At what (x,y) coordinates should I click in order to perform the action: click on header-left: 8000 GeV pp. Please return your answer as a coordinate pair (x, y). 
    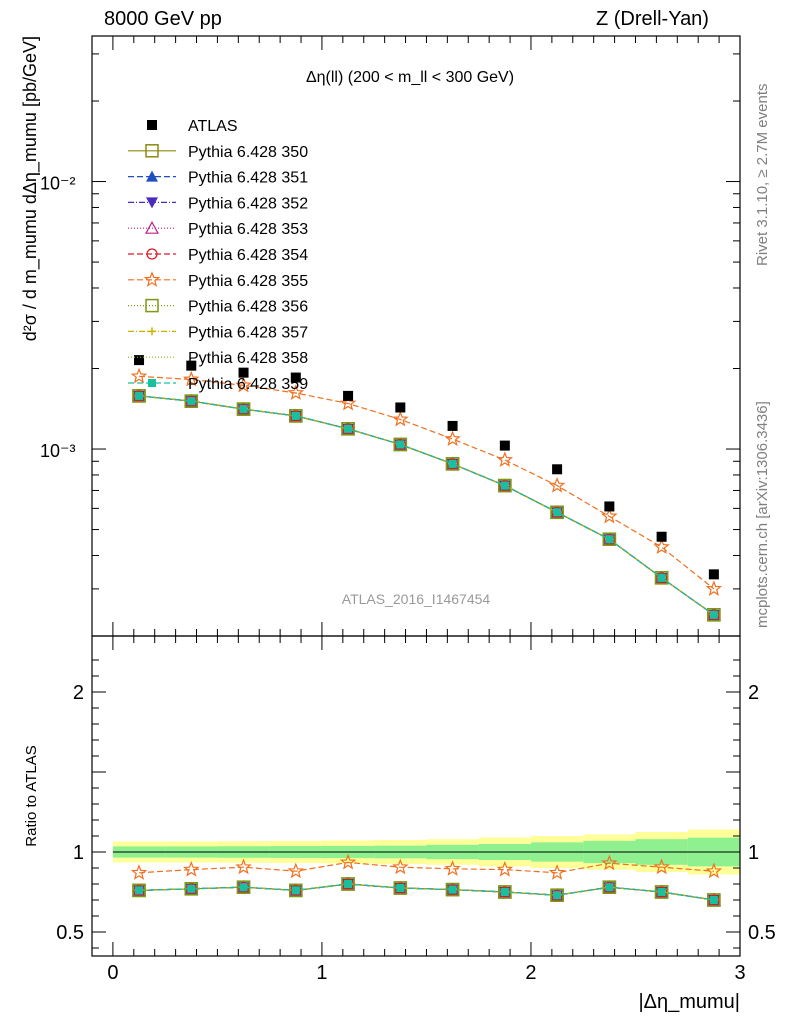
    Looking at the image, I should click on (163, 19).